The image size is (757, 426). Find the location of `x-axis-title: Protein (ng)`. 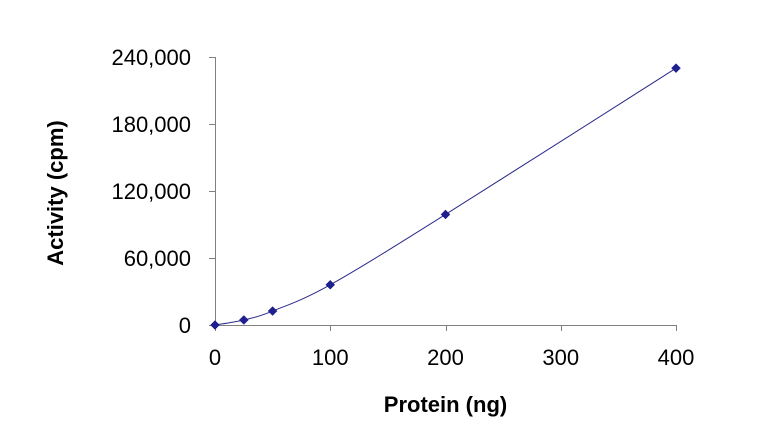

x-axis-title: Protein (ng) is located at coordinates (445, 404).